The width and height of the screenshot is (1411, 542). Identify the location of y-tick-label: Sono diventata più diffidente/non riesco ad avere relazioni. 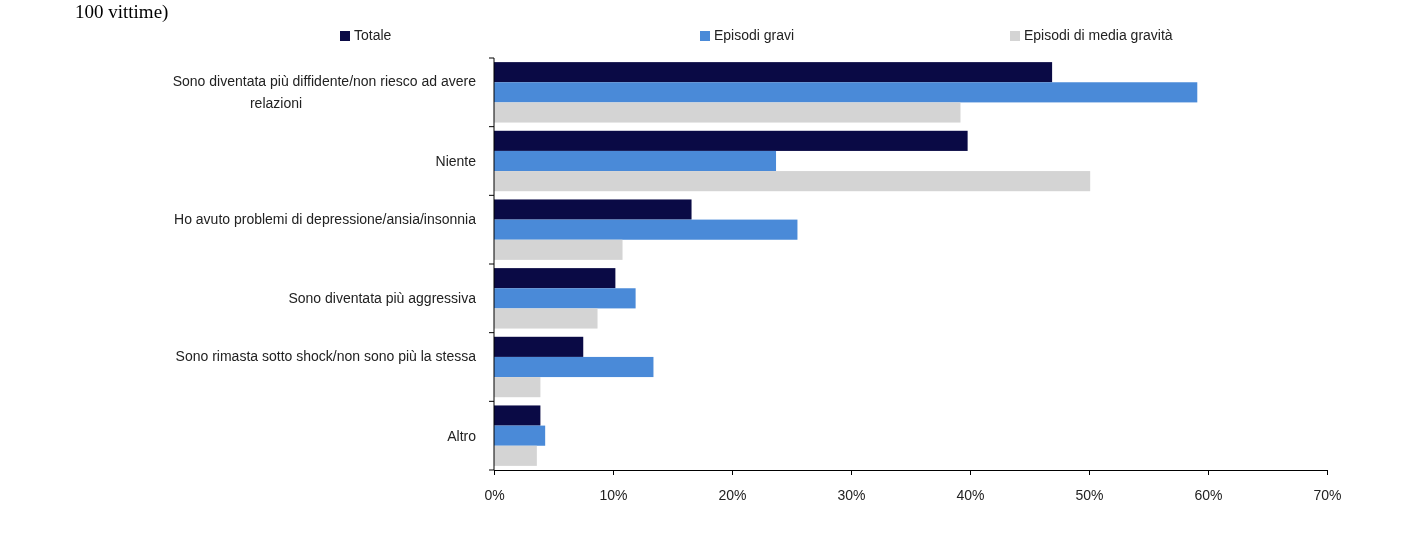
(324, 92).